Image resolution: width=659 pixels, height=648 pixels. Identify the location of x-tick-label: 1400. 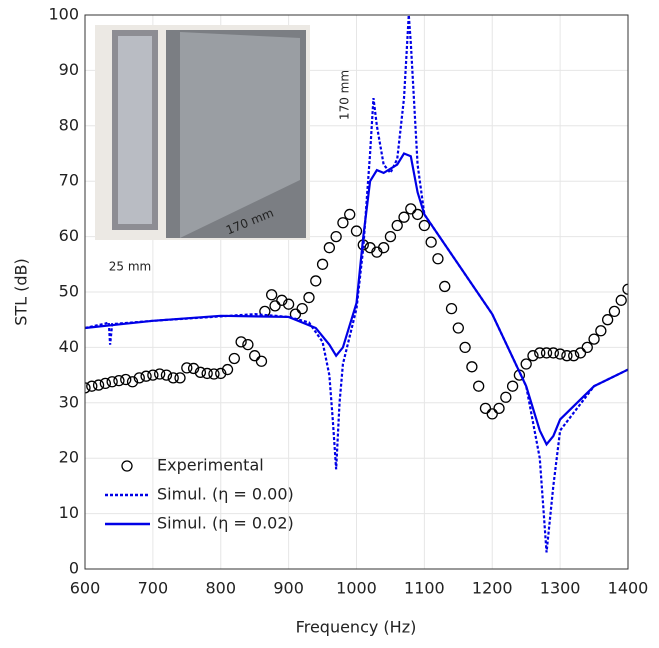
(628, 588).